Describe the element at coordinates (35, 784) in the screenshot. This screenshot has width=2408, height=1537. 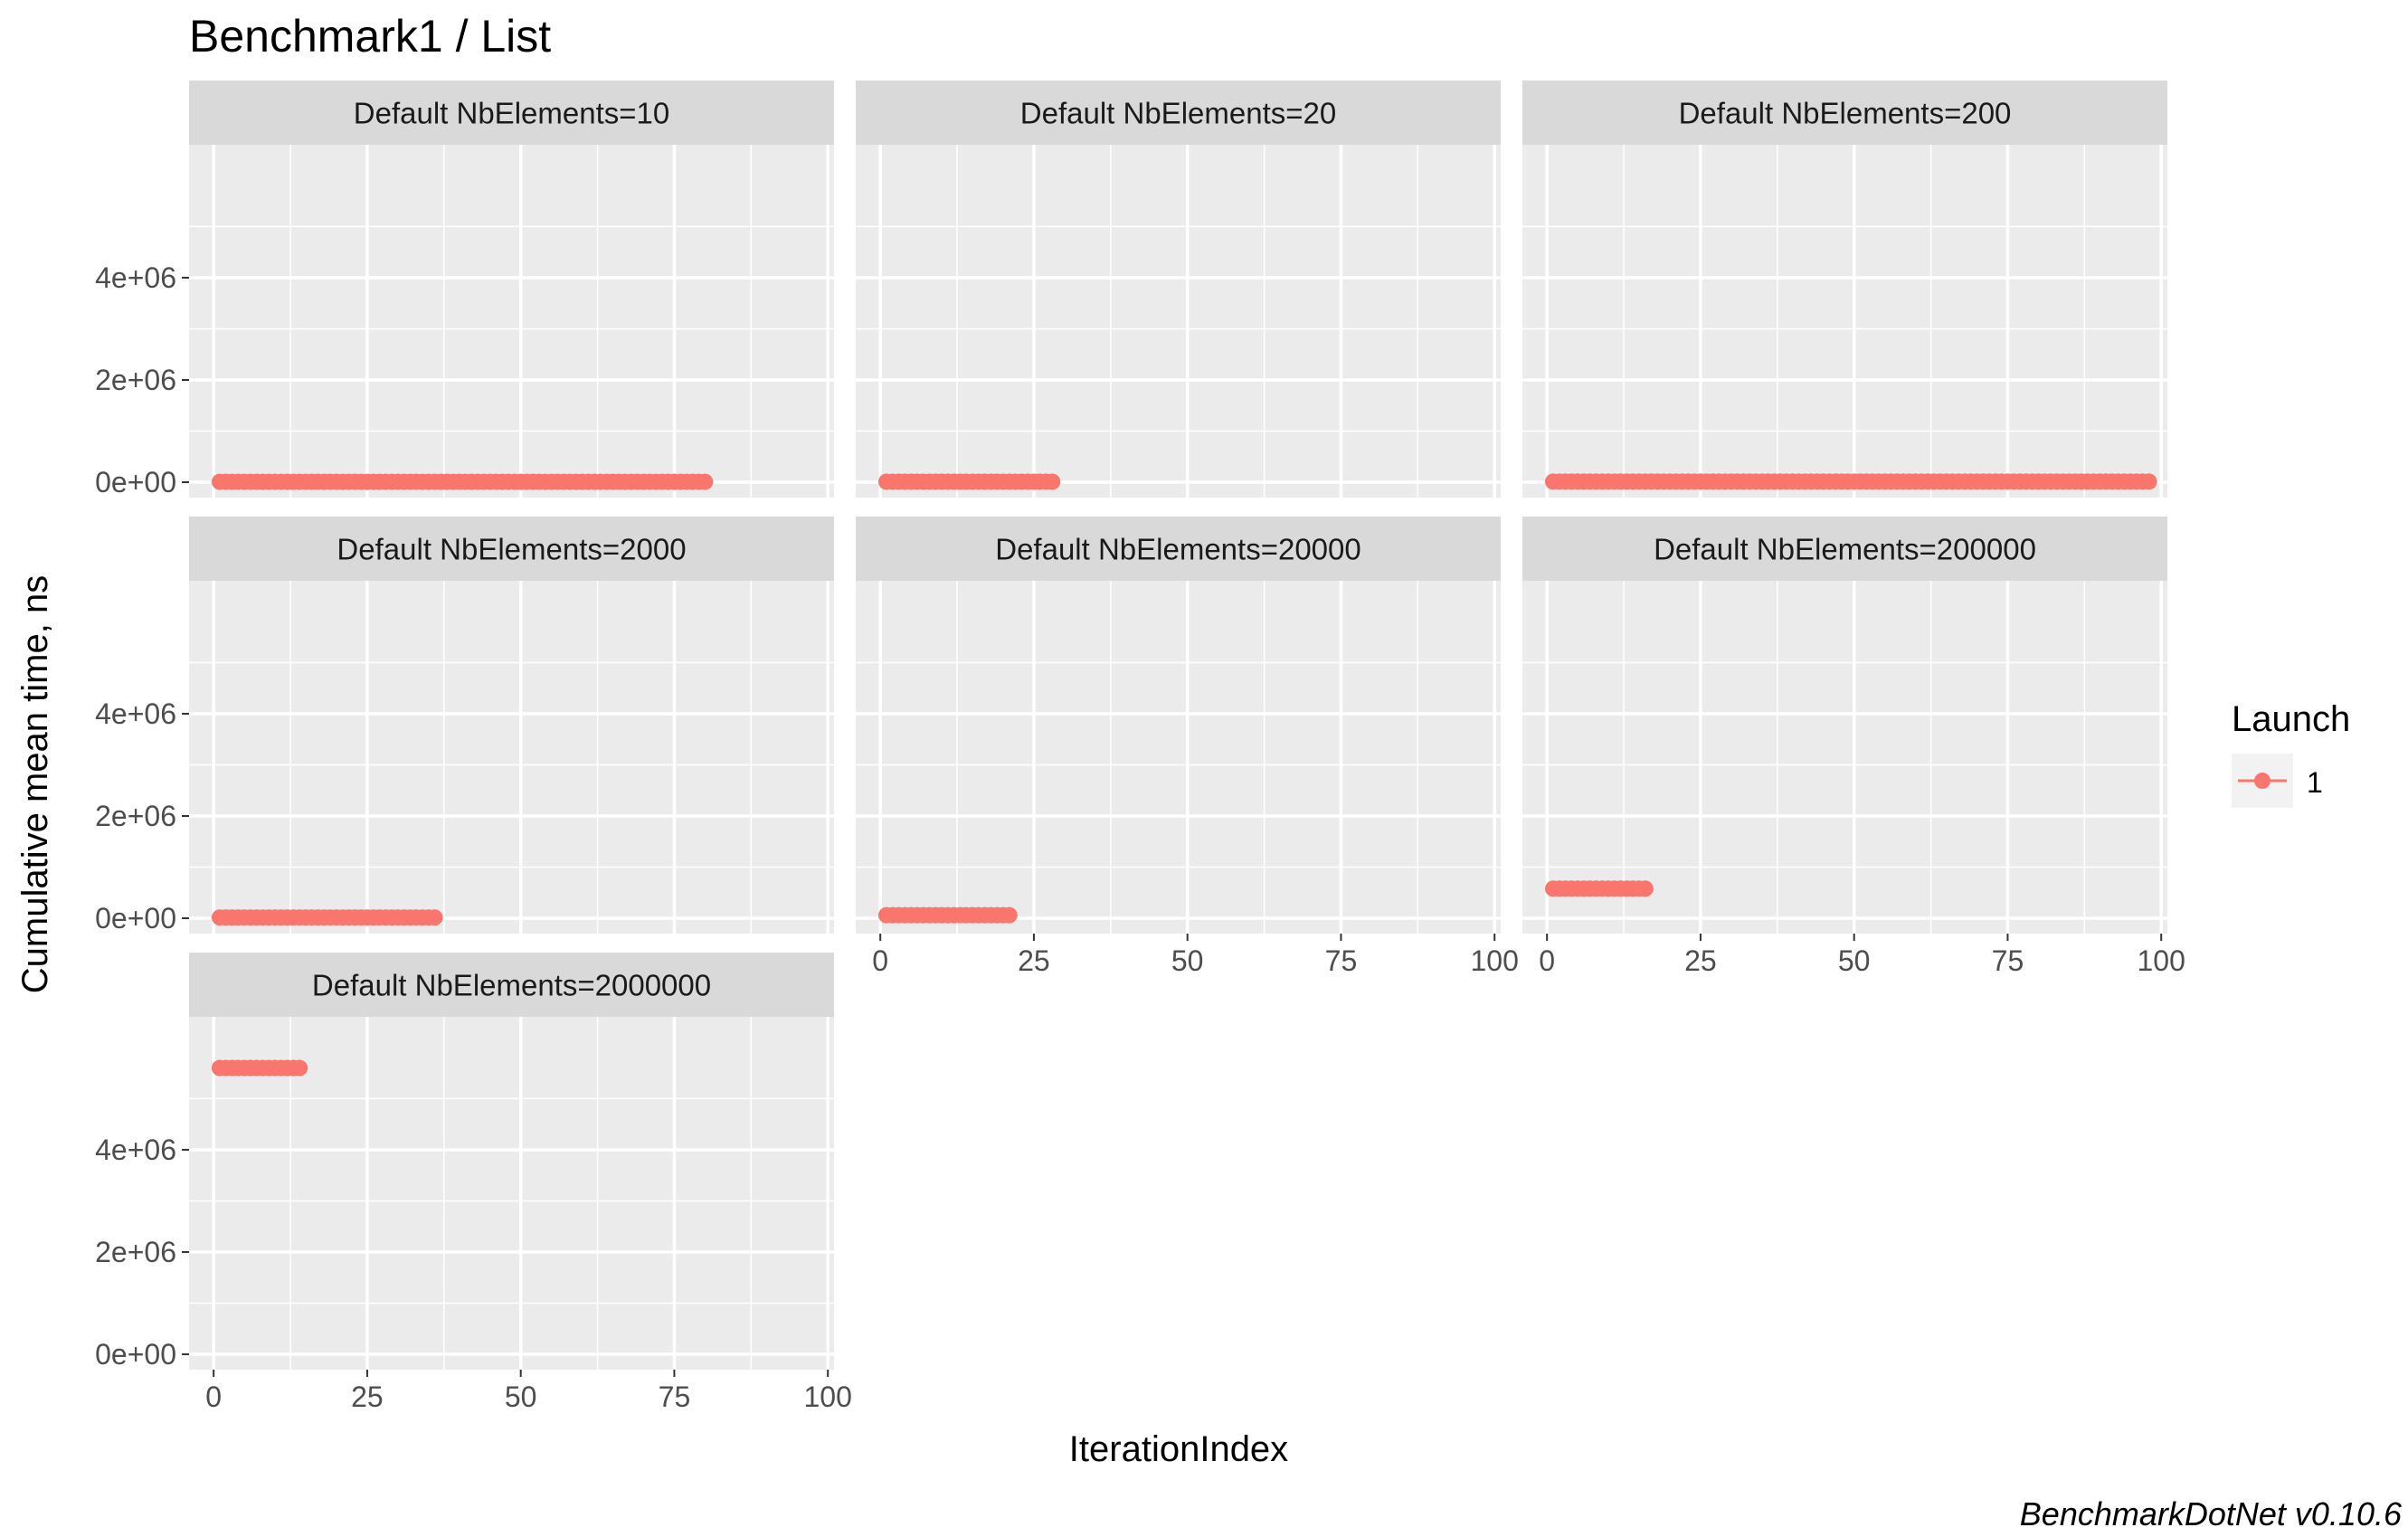
I see `y-axis-label: Cumulative mean time, ns` at that location.